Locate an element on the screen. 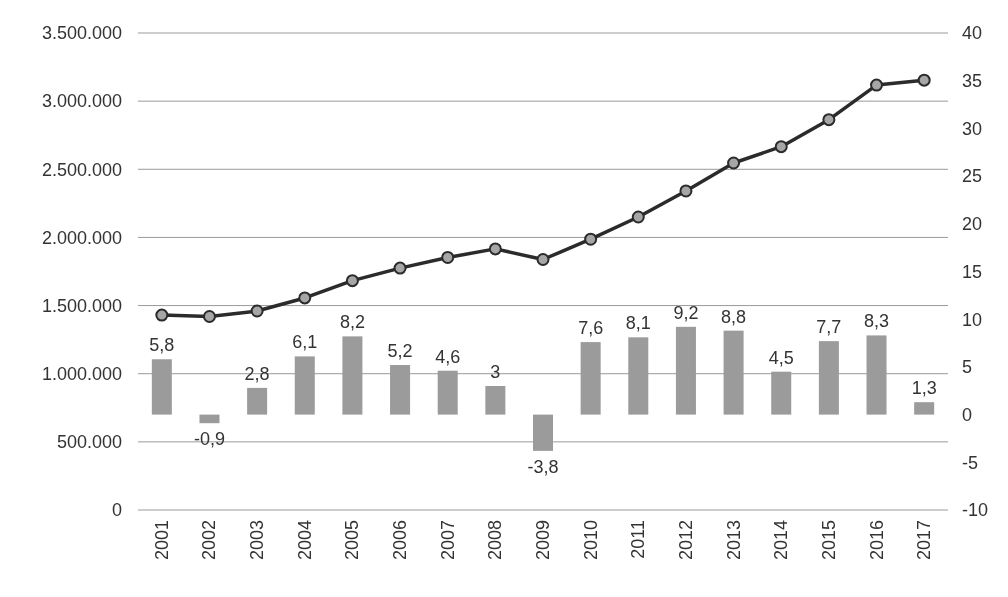 This screenshot has width=1008, height=597. y-tick-label: 500.000 is located at coordinates (89, 442).